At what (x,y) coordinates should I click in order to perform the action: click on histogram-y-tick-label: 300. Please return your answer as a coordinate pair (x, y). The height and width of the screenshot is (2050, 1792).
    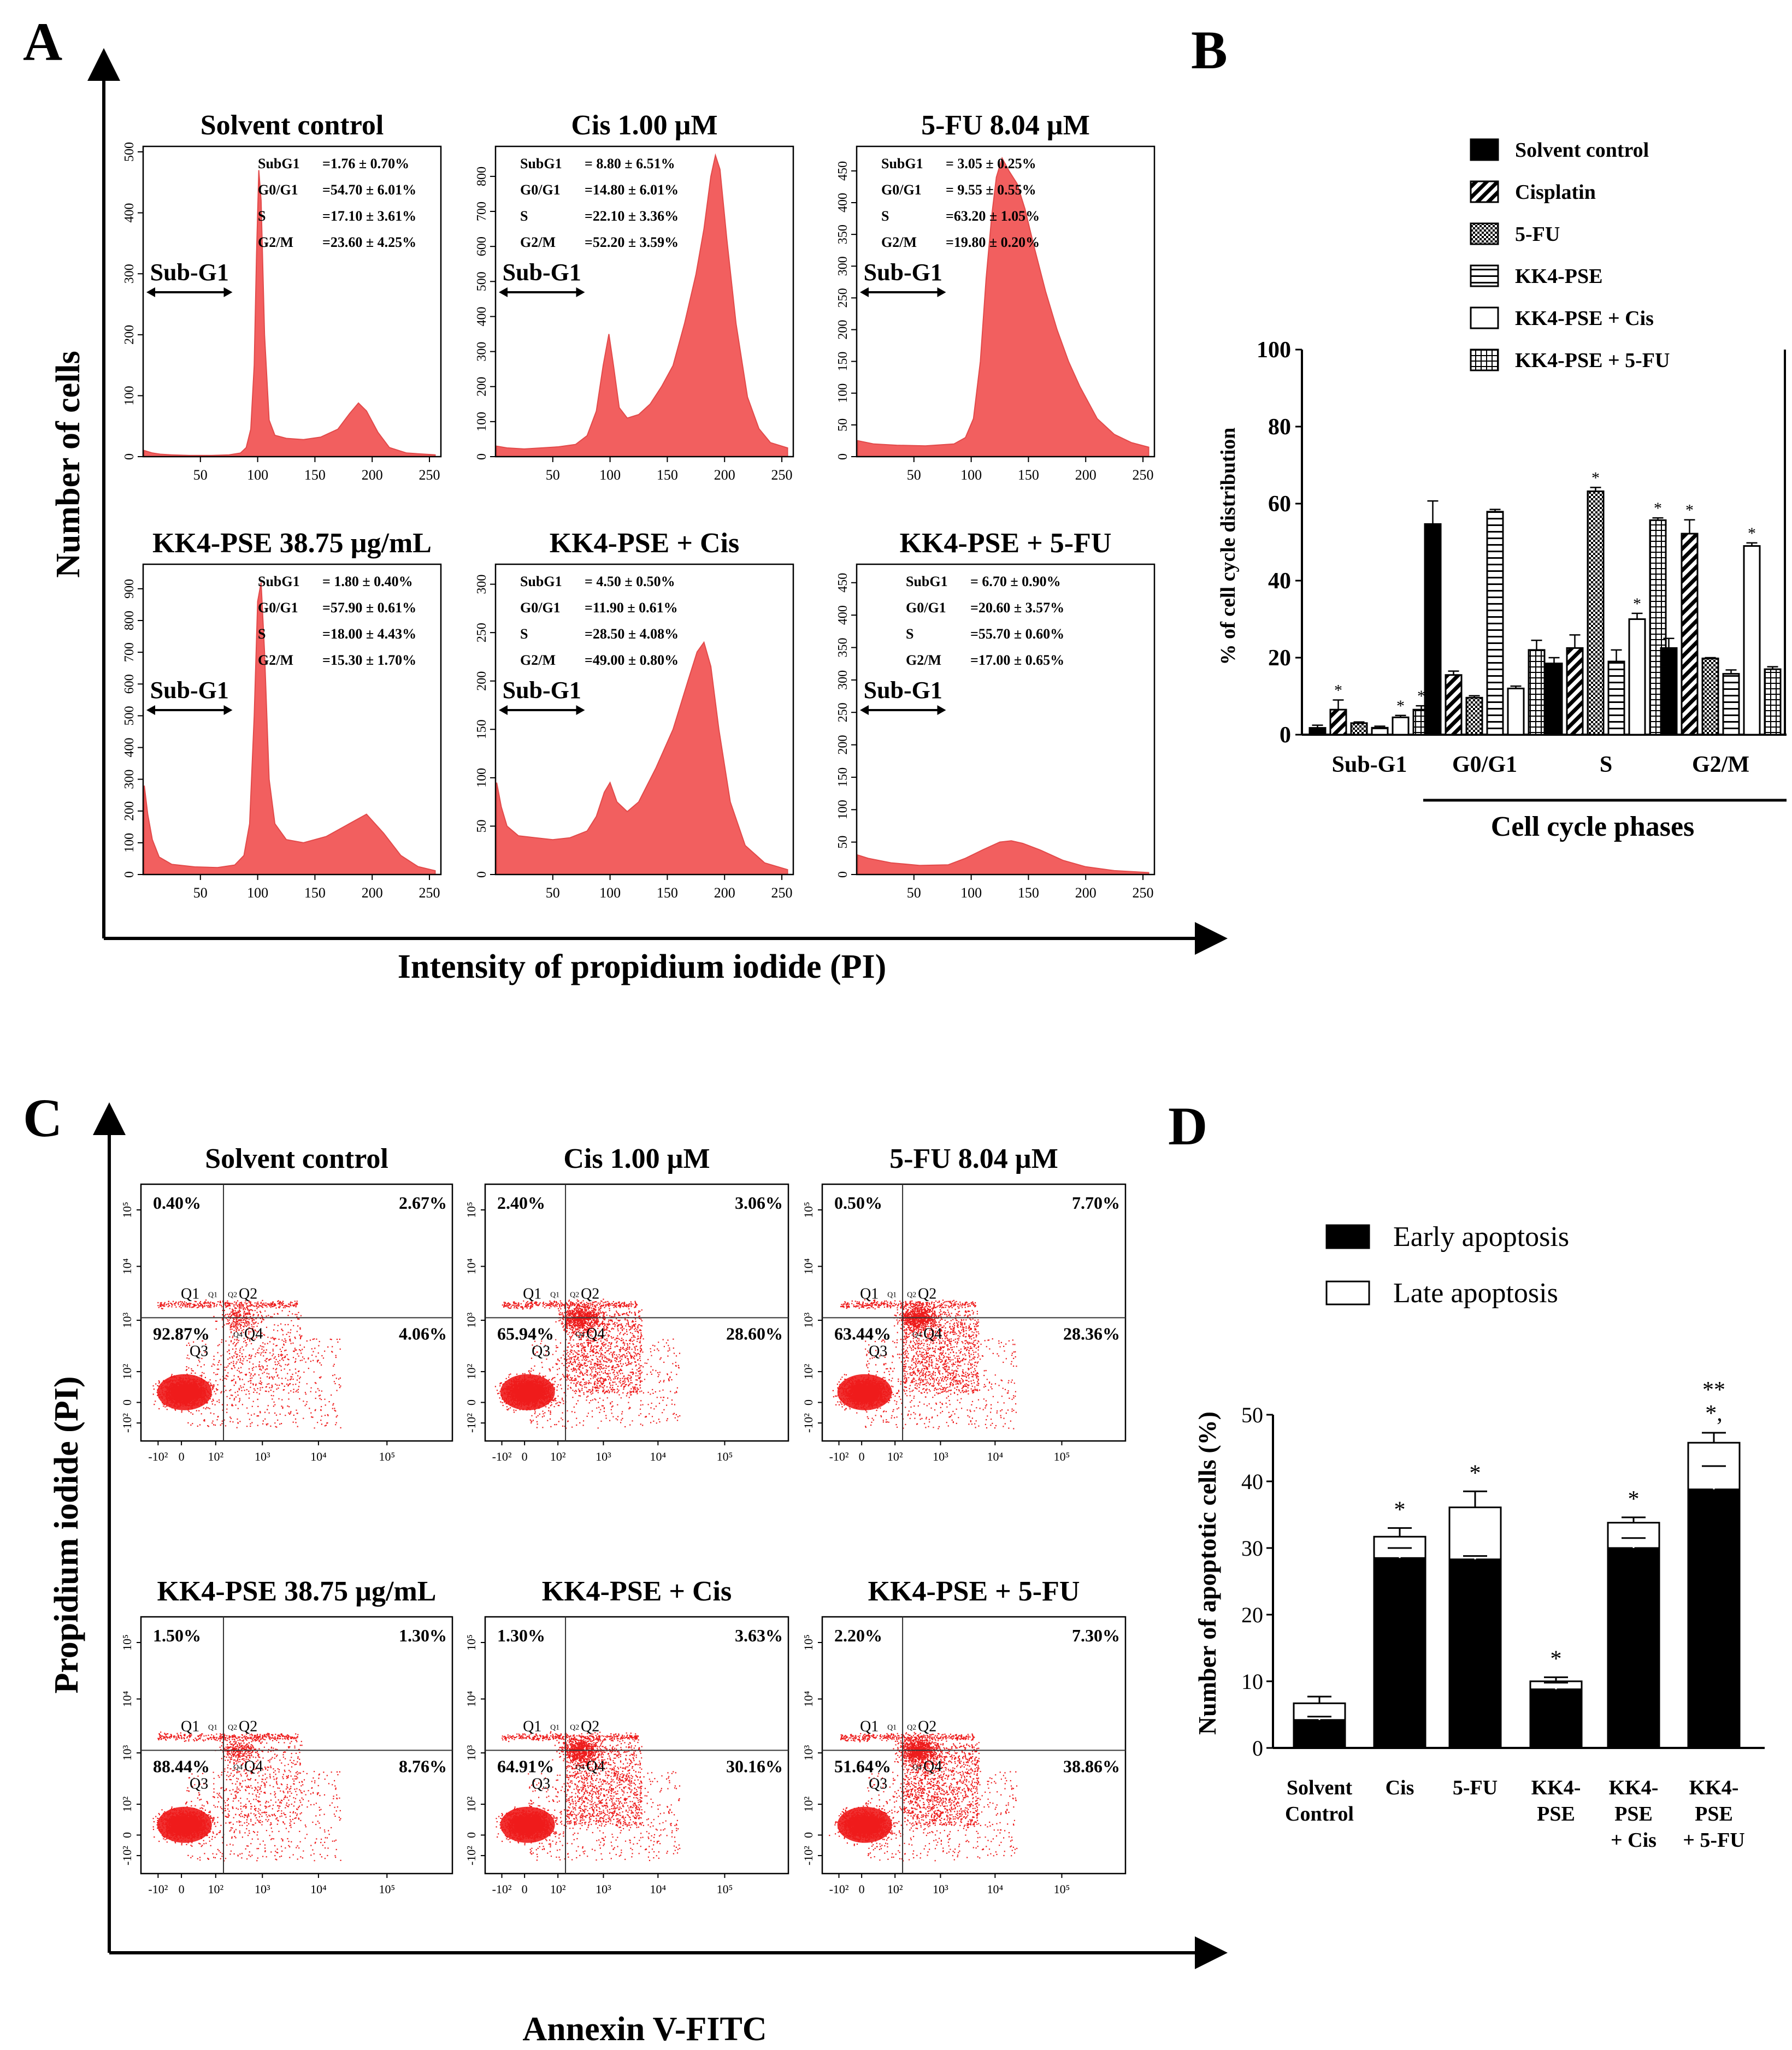
    Looking at the image, I should click on (843, 680).